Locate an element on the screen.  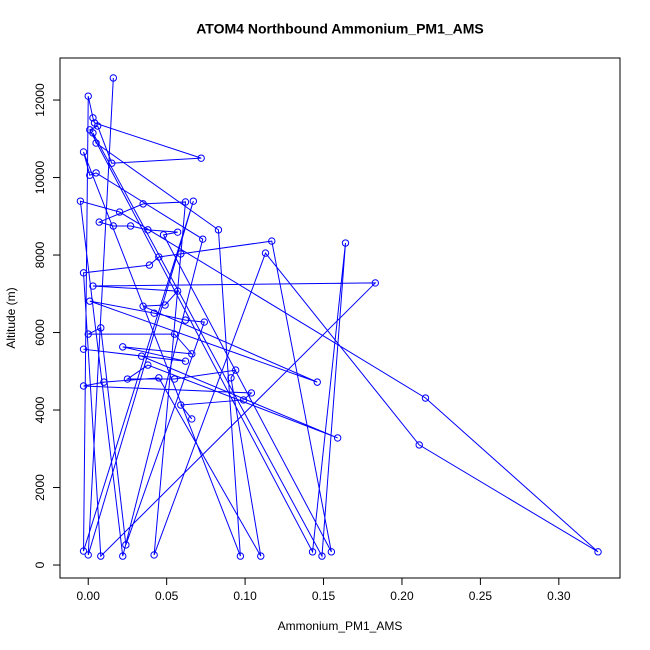
y-tick-label: 2000 is located at coordinates (40, 487).